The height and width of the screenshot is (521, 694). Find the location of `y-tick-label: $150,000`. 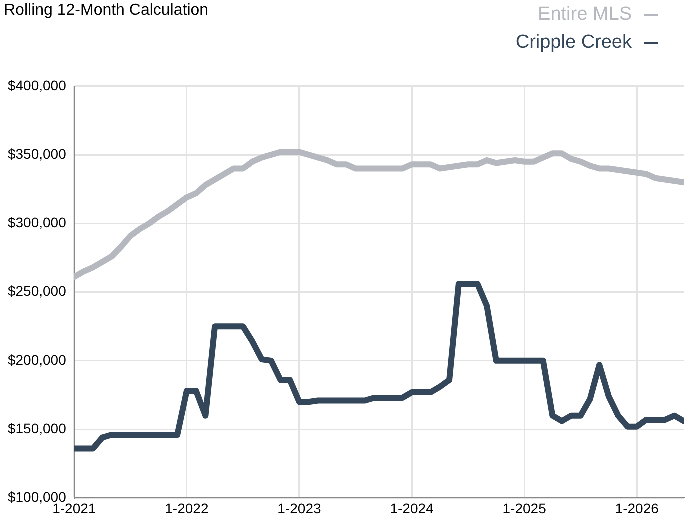

y-tick-label: $150,000 is located at coordinates (37, 428).